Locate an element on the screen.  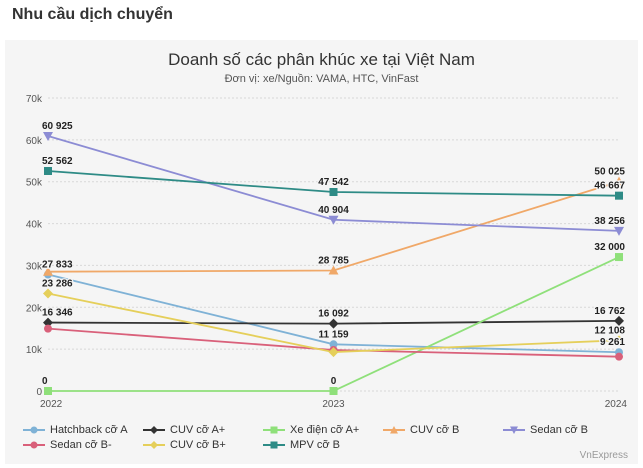
legend-item: CUV cỡ B is located at coordinates (443, 430).